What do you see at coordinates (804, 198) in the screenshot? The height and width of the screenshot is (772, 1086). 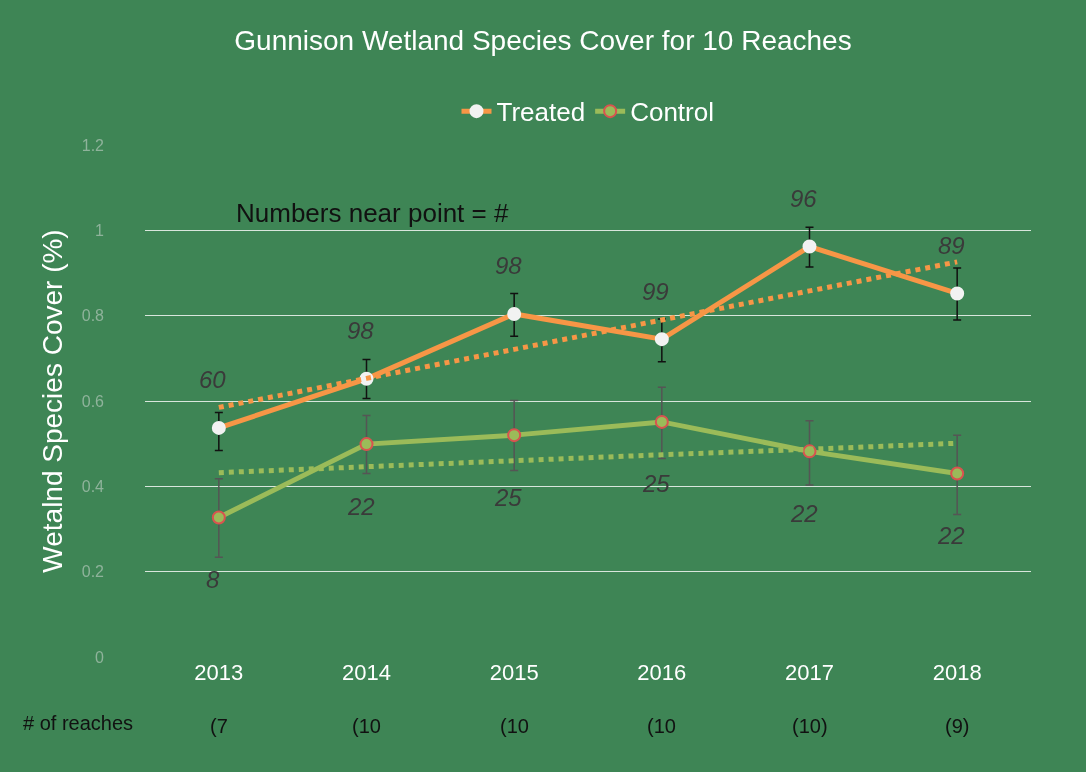 I see `annotation: 96` at bounding box center [804, 198].